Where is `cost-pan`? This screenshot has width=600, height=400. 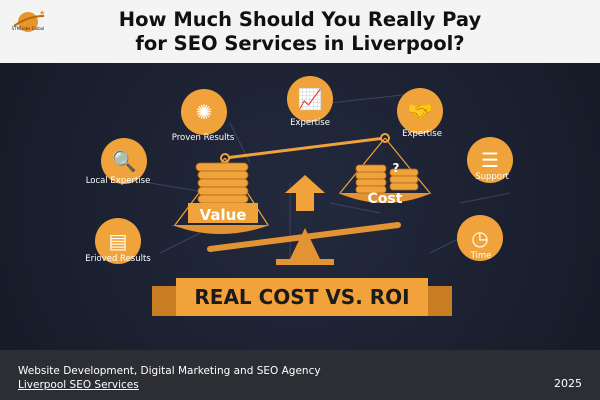 cost-pan is located at coordinates (385, 198).